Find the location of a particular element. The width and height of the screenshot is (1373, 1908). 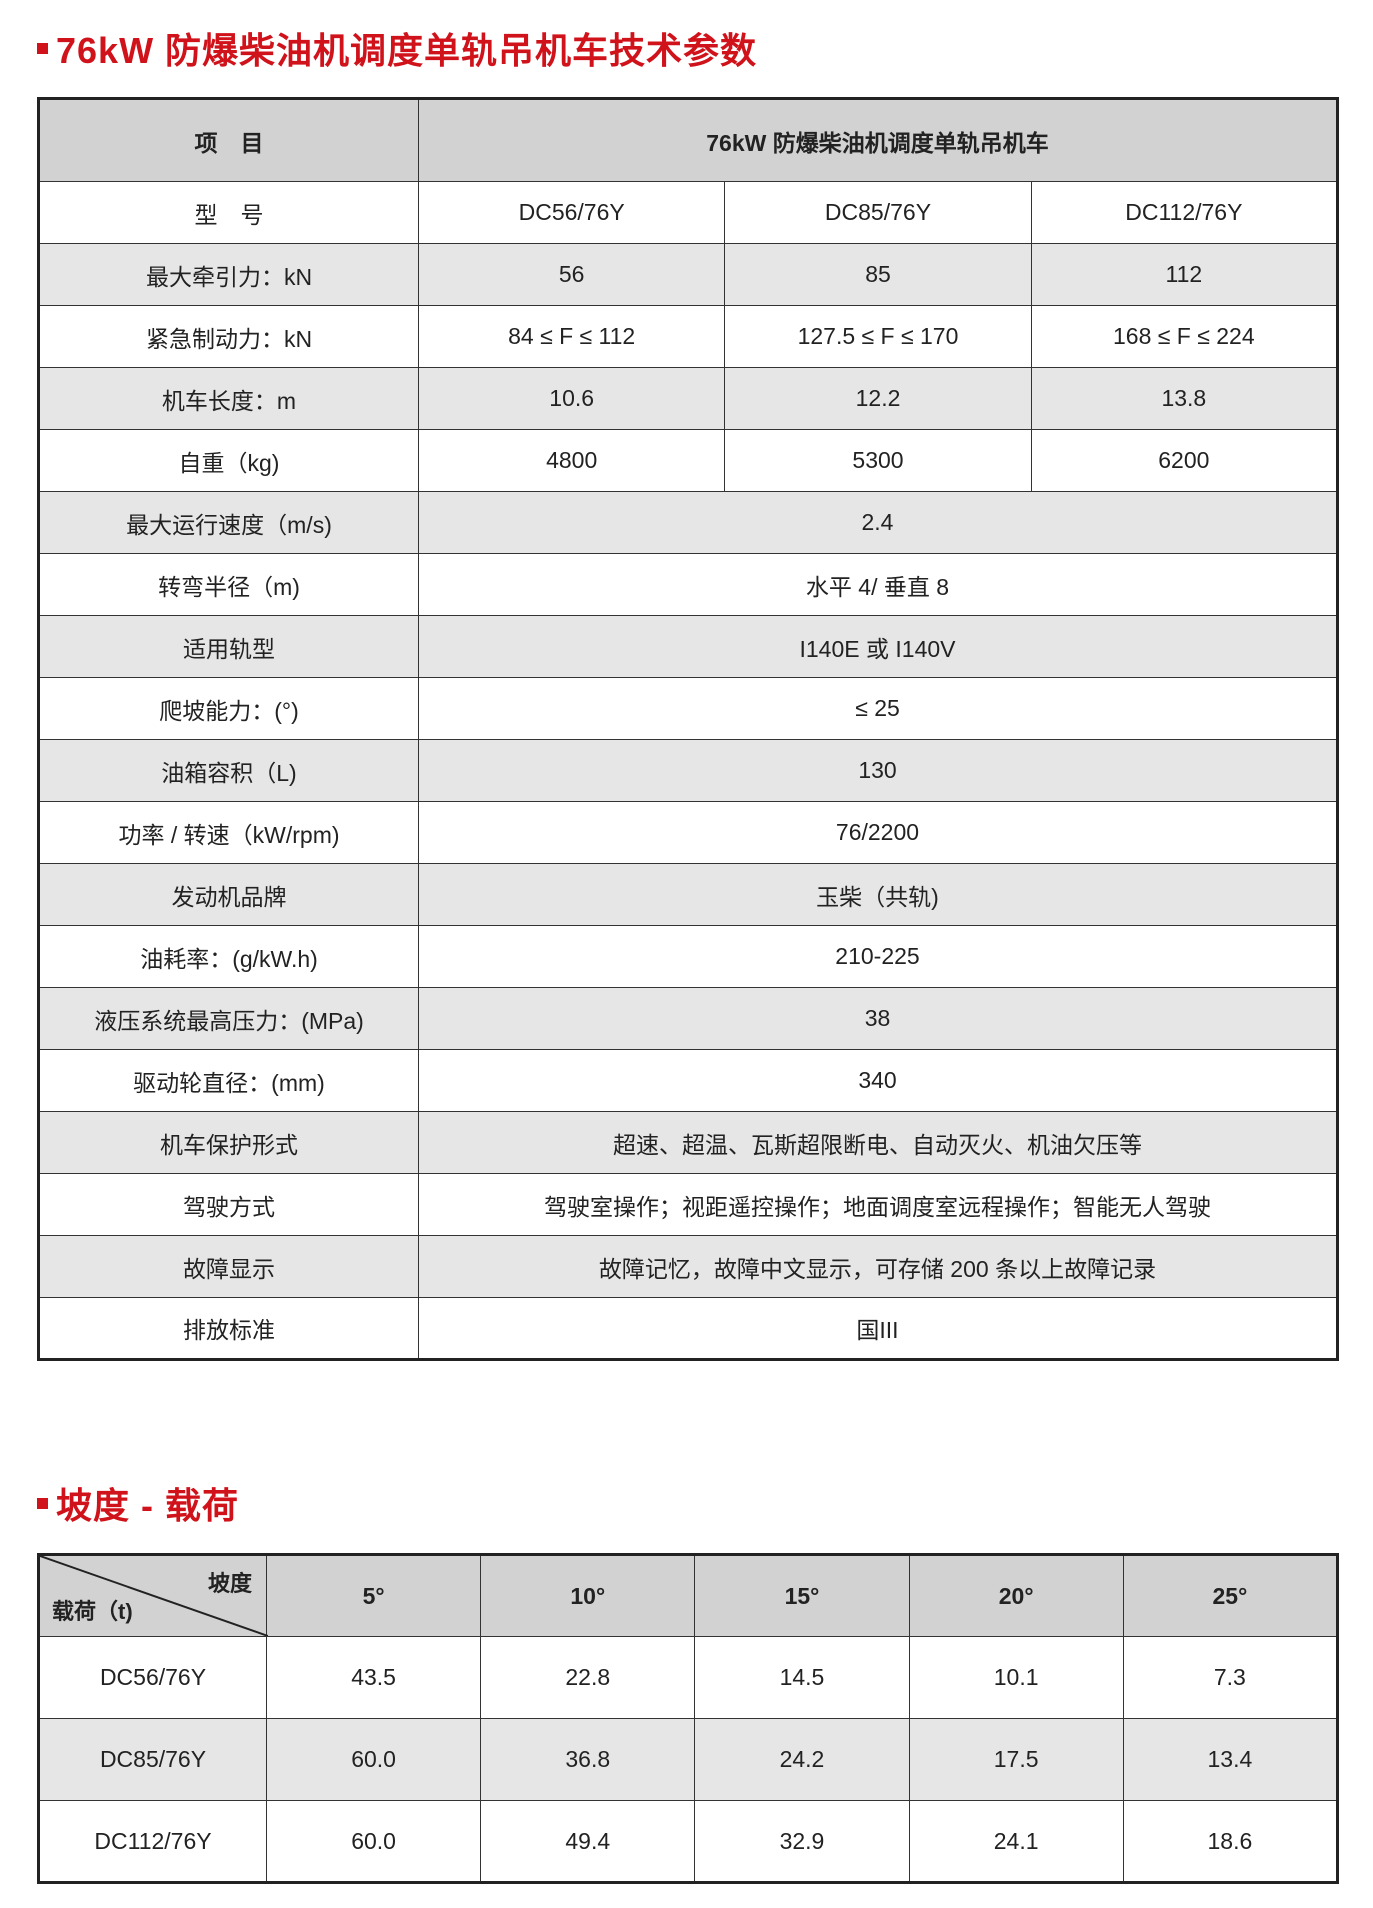

value-cell: 76/2200 is located at coordinates (878, 832).